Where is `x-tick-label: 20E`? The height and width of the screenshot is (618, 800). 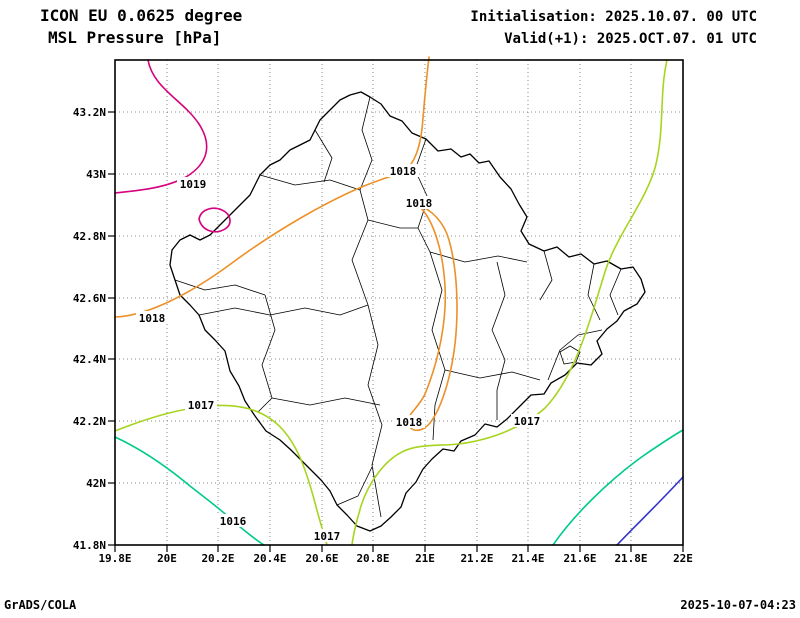 x-tick-label: 20E is located at coordinates (167, 558).